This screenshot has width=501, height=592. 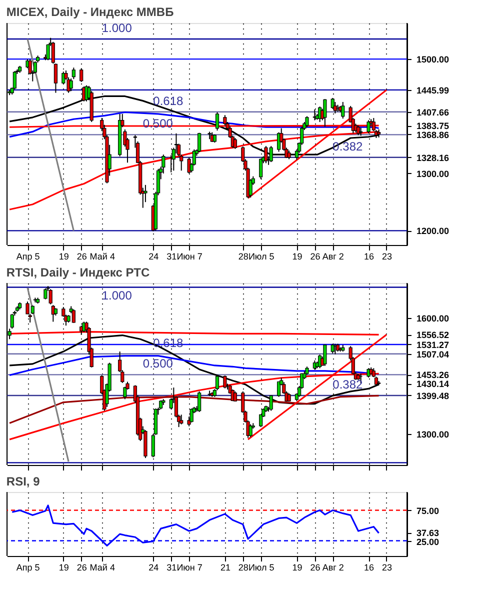 What do you see at coordinates (433, 157) in the screenshot?
I see `y-tick-label: 1328.16` at bounding box center [433, 157].